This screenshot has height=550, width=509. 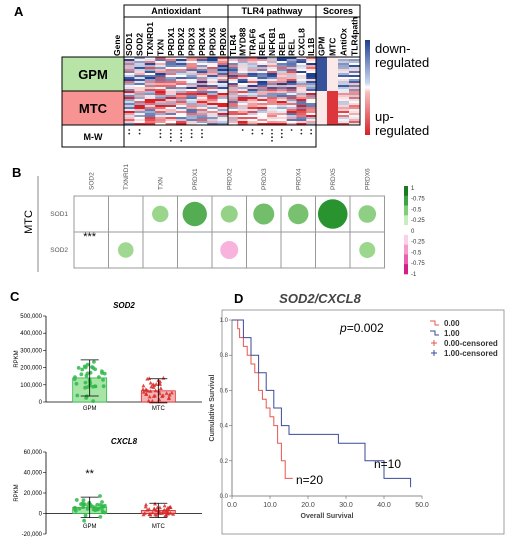 What do you see at coordinates (406, 239) in the screenshot?
I see `colorbar-swatch` at bounding box center [406, 239].